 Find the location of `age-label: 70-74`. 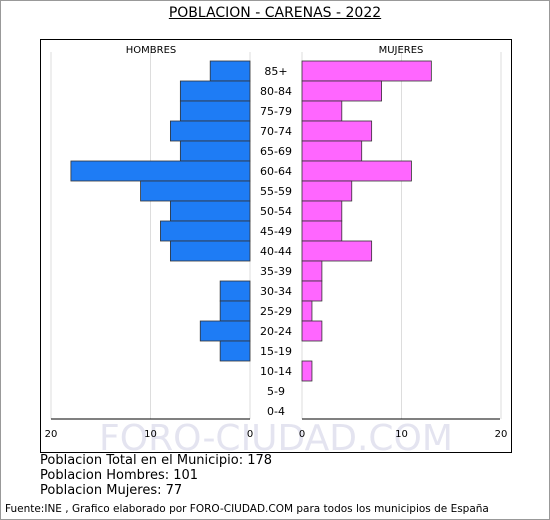

age-label: 70-74 is located at coordinates (276, 131).